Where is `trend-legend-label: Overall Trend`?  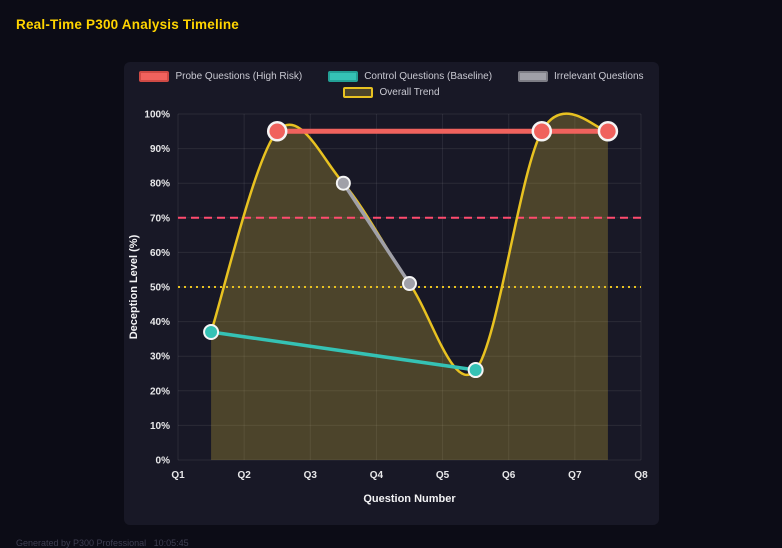 trend-legend-label: Overall Trend is located at coordinates (409, 92).